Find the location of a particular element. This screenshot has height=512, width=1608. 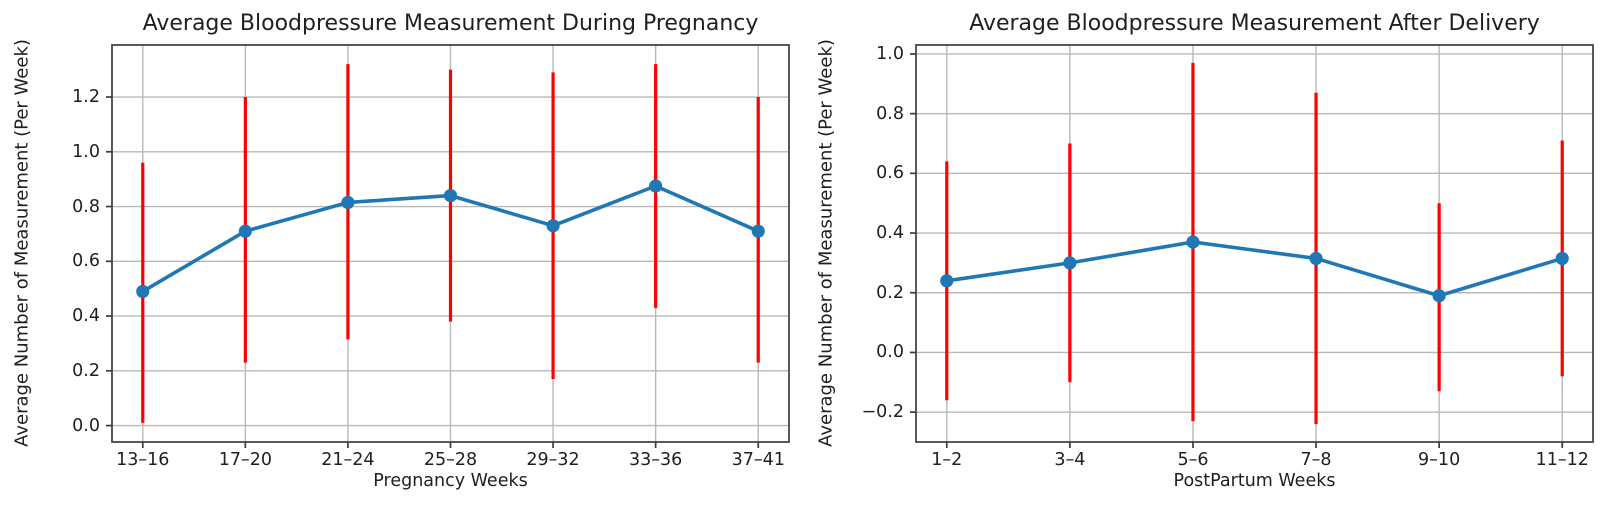

x-tick-label: 9–10 is located at coordinates (1439, 460).